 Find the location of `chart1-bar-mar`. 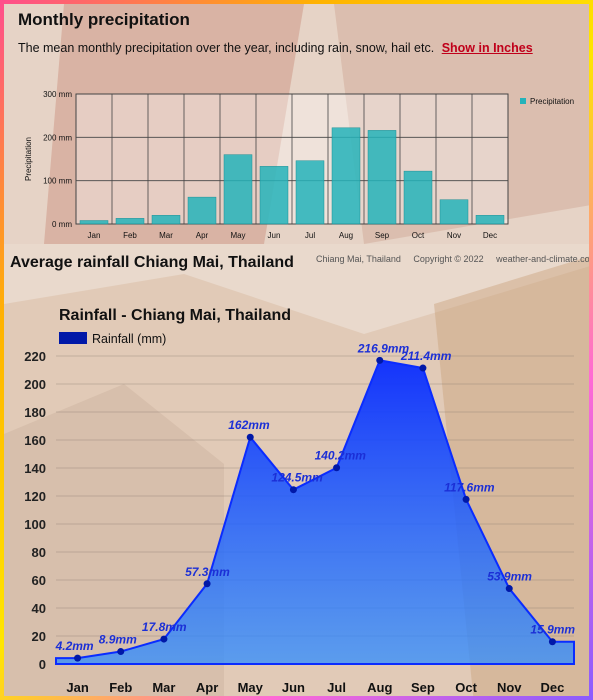

chart1-bar-mar is located at coordinates (166, 220).